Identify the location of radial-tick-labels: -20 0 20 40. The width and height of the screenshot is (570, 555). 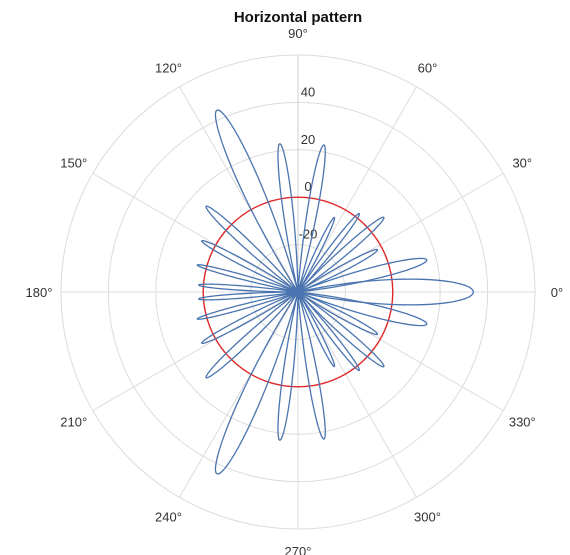
(308, 162).